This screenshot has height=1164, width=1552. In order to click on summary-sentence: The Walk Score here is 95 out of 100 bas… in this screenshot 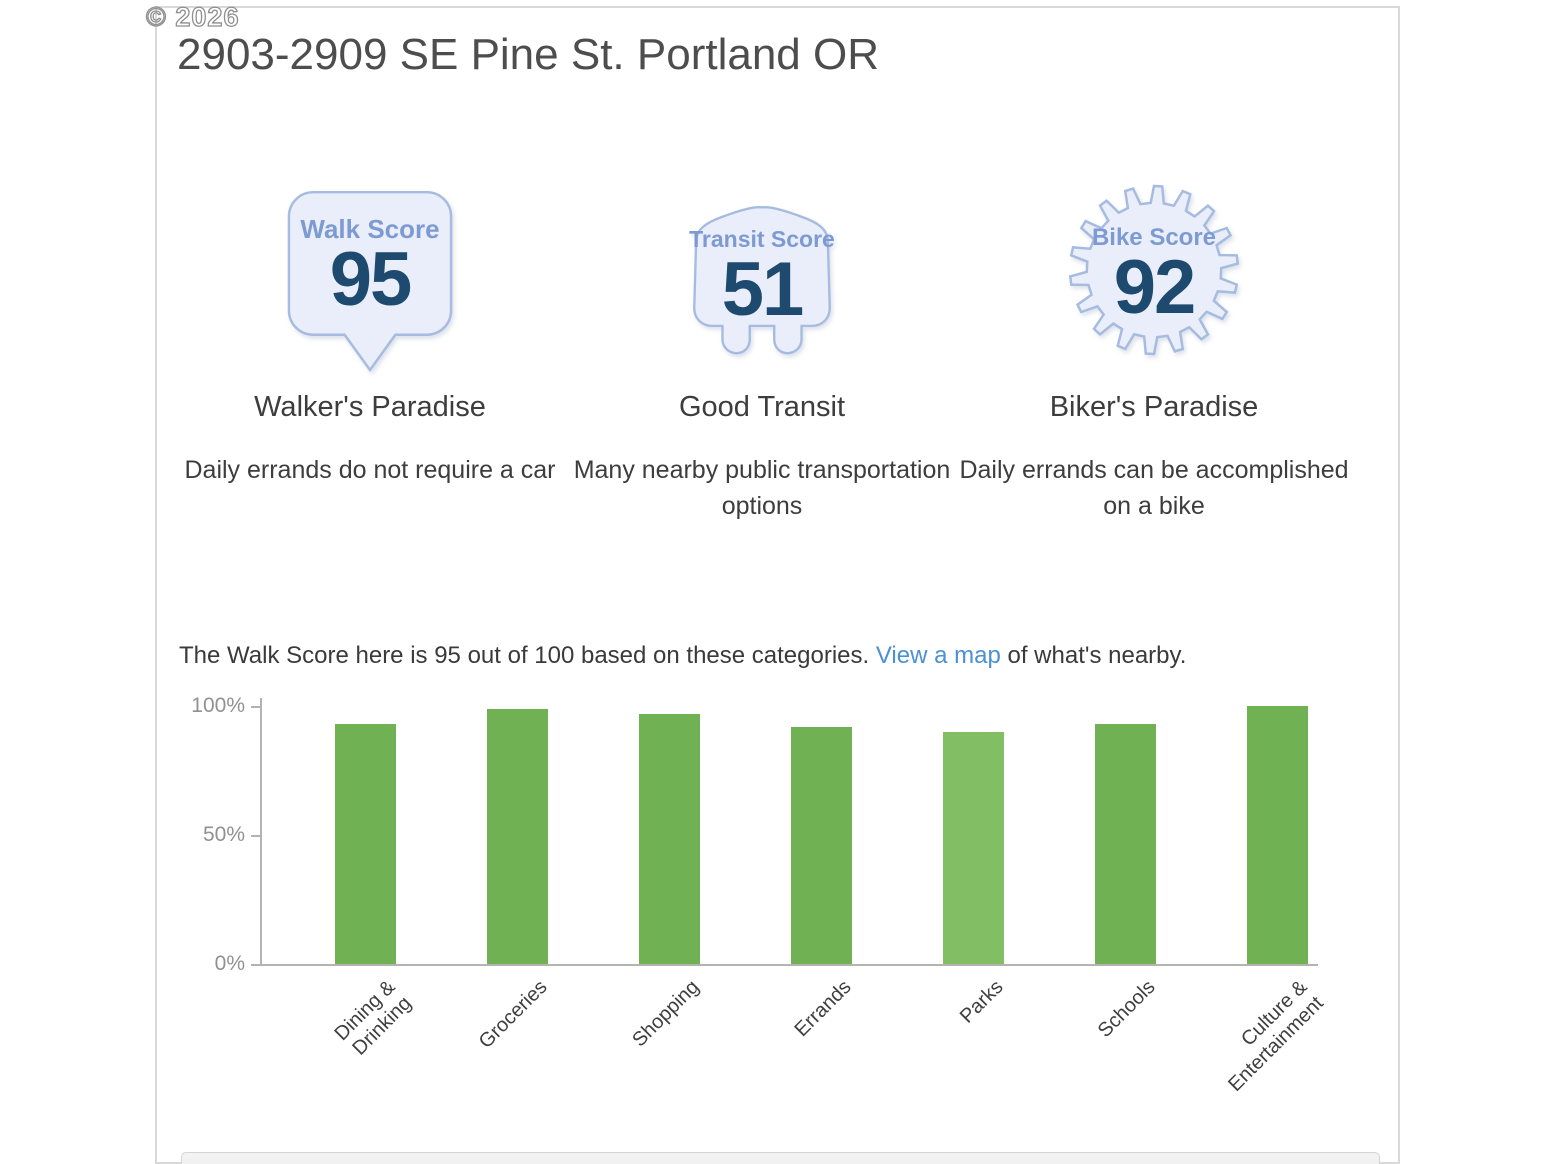, I will do `click(682, 656)`.